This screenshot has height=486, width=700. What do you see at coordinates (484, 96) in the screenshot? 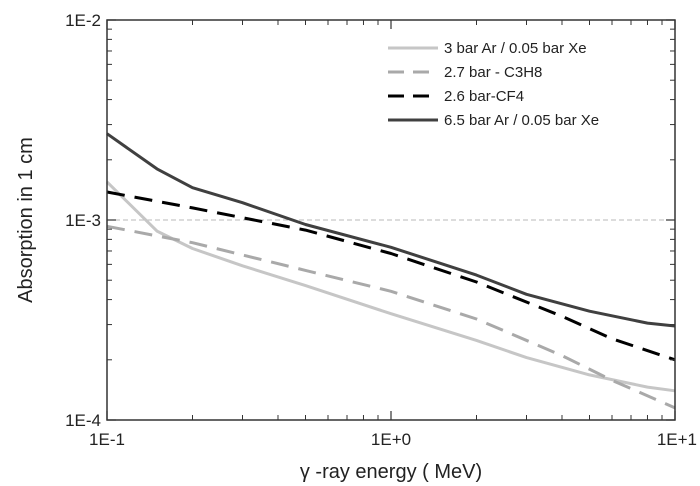
I see `legend-label: 2.6 bar-CF4` at bounding box center [484, 96].